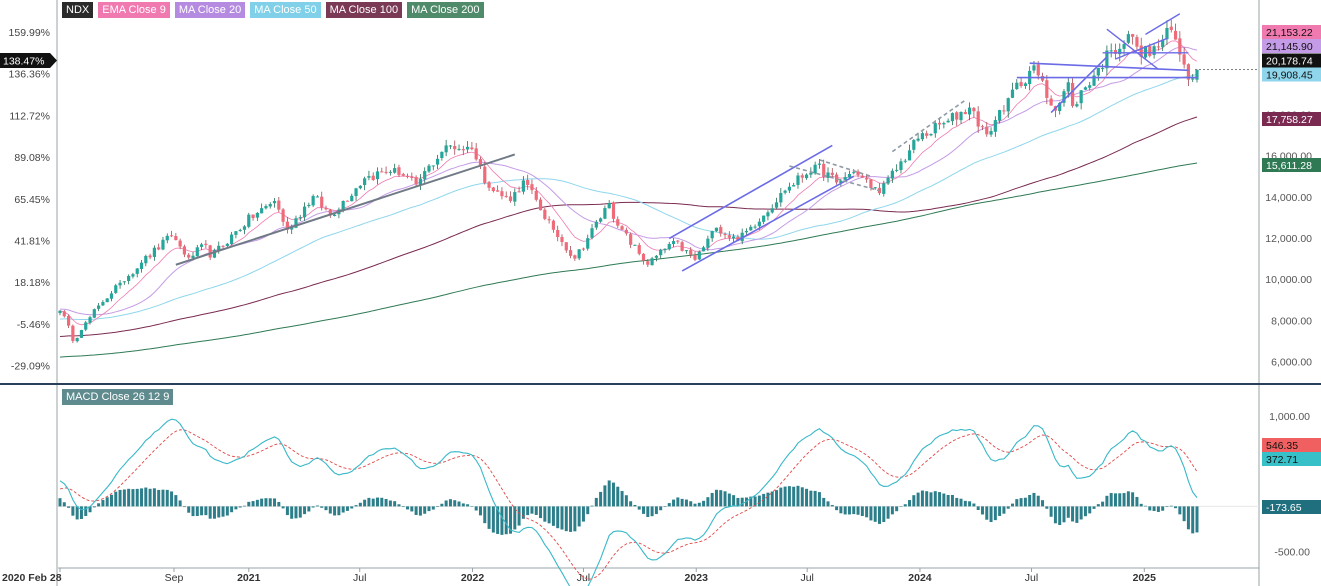 This screenshot has width=1321, height=586. Describe the element at coordinates (445, 10) in the screenshot. I see `legend-item-ma200: MA Close 200` at that location.